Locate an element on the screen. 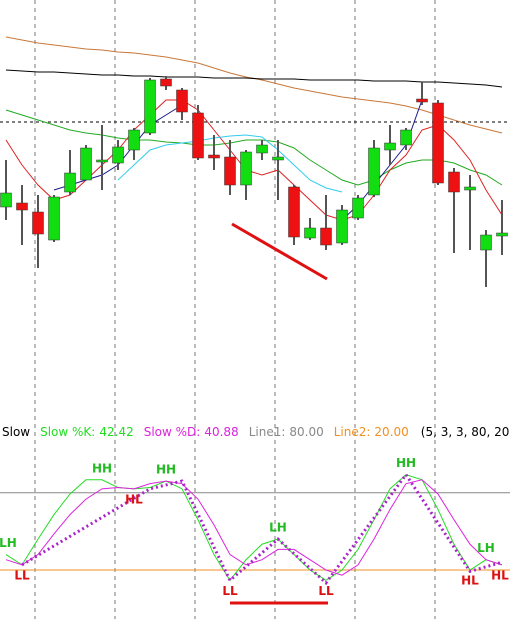  legend-name: Slow %K: is located at coordinates (67, 432).